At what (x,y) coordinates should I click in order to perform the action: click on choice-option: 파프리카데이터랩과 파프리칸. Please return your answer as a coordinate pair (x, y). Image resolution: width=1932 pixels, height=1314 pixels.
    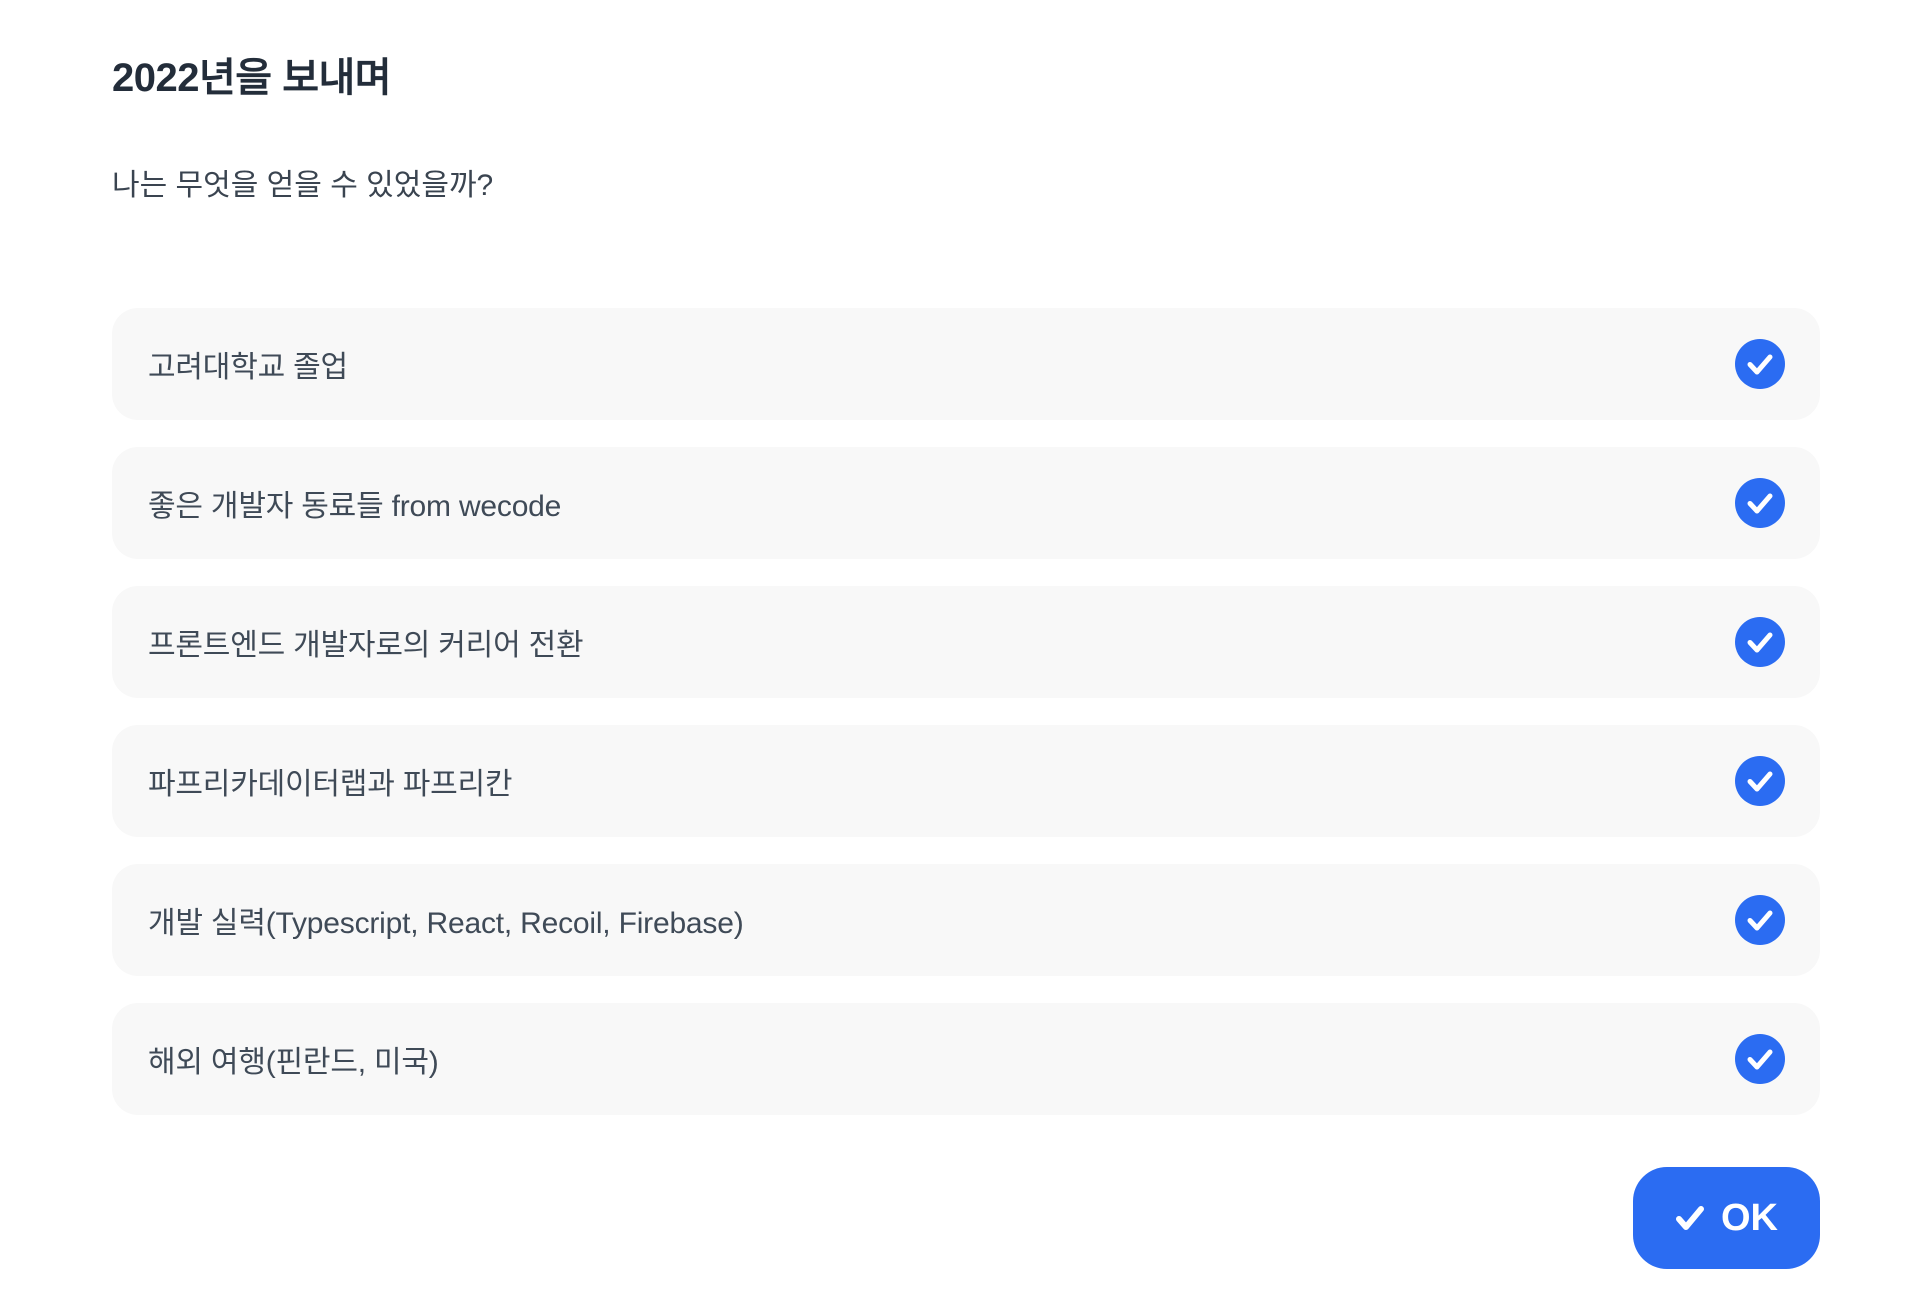
    Looking at the image, I should click on (966, 781).